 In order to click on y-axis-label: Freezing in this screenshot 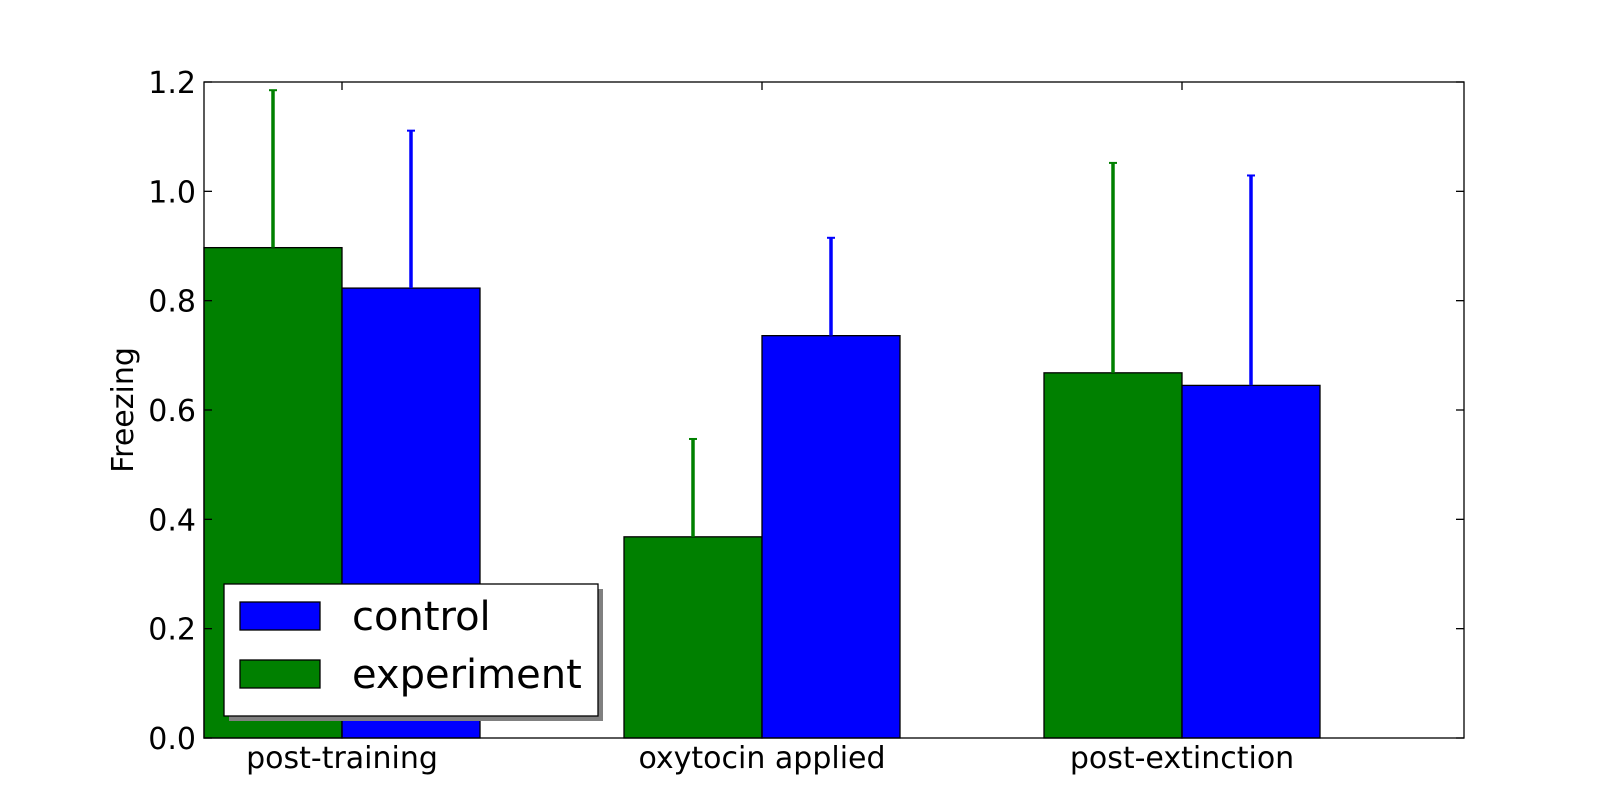, I will do `click(123, 410)`.